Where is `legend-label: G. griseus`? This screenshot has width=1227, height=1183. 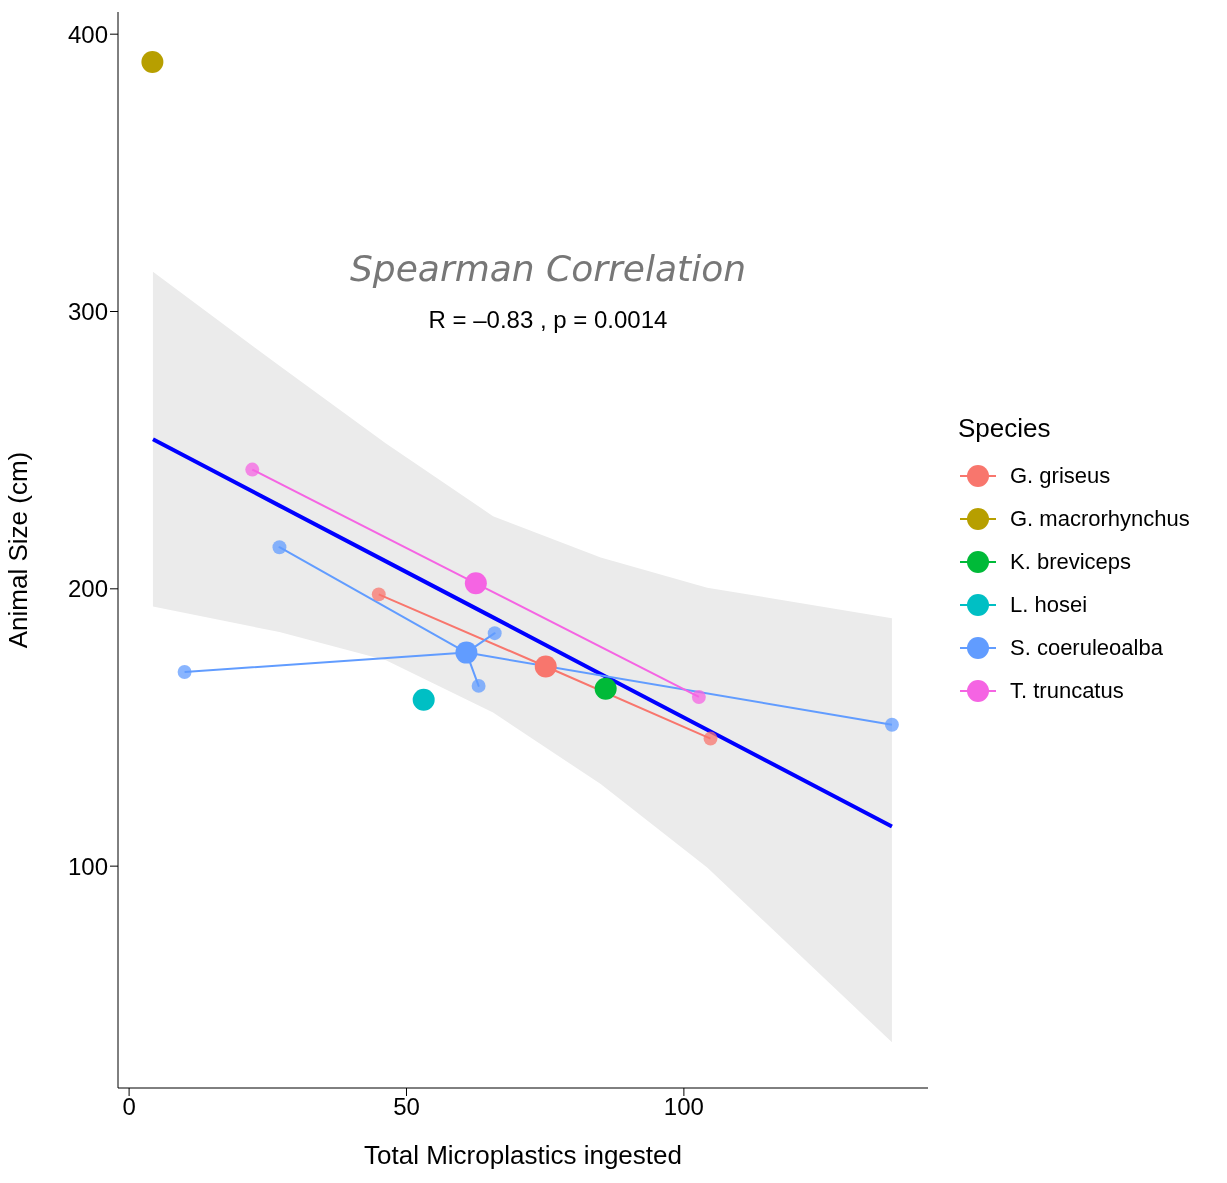 legend-label: G. griseus is located at coordinates (1060, 475).